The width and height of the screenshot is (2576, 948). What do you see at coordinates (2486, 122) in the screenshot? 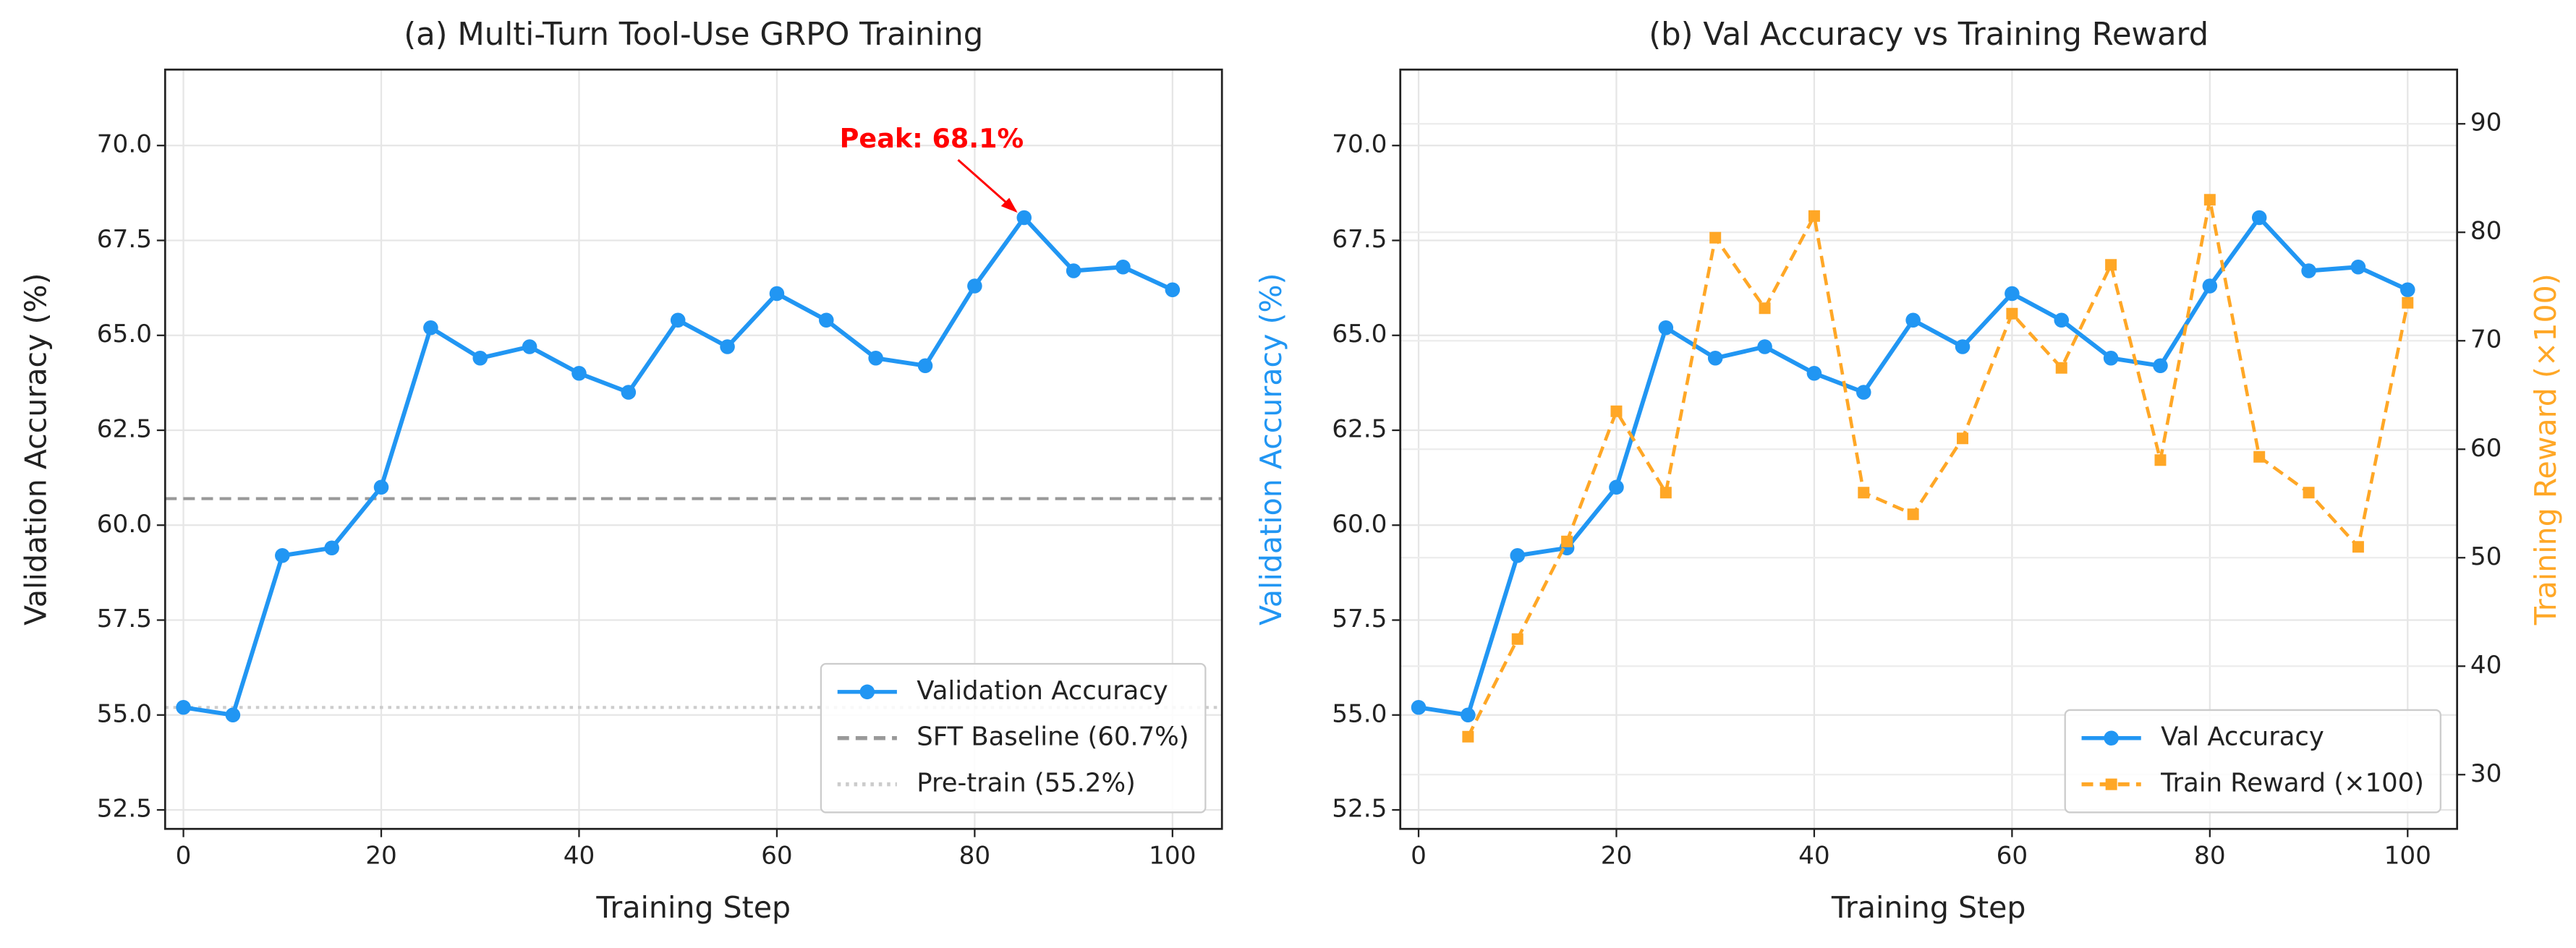
I see `y2-tick-label: 90` at bounding box center [2486, 122].